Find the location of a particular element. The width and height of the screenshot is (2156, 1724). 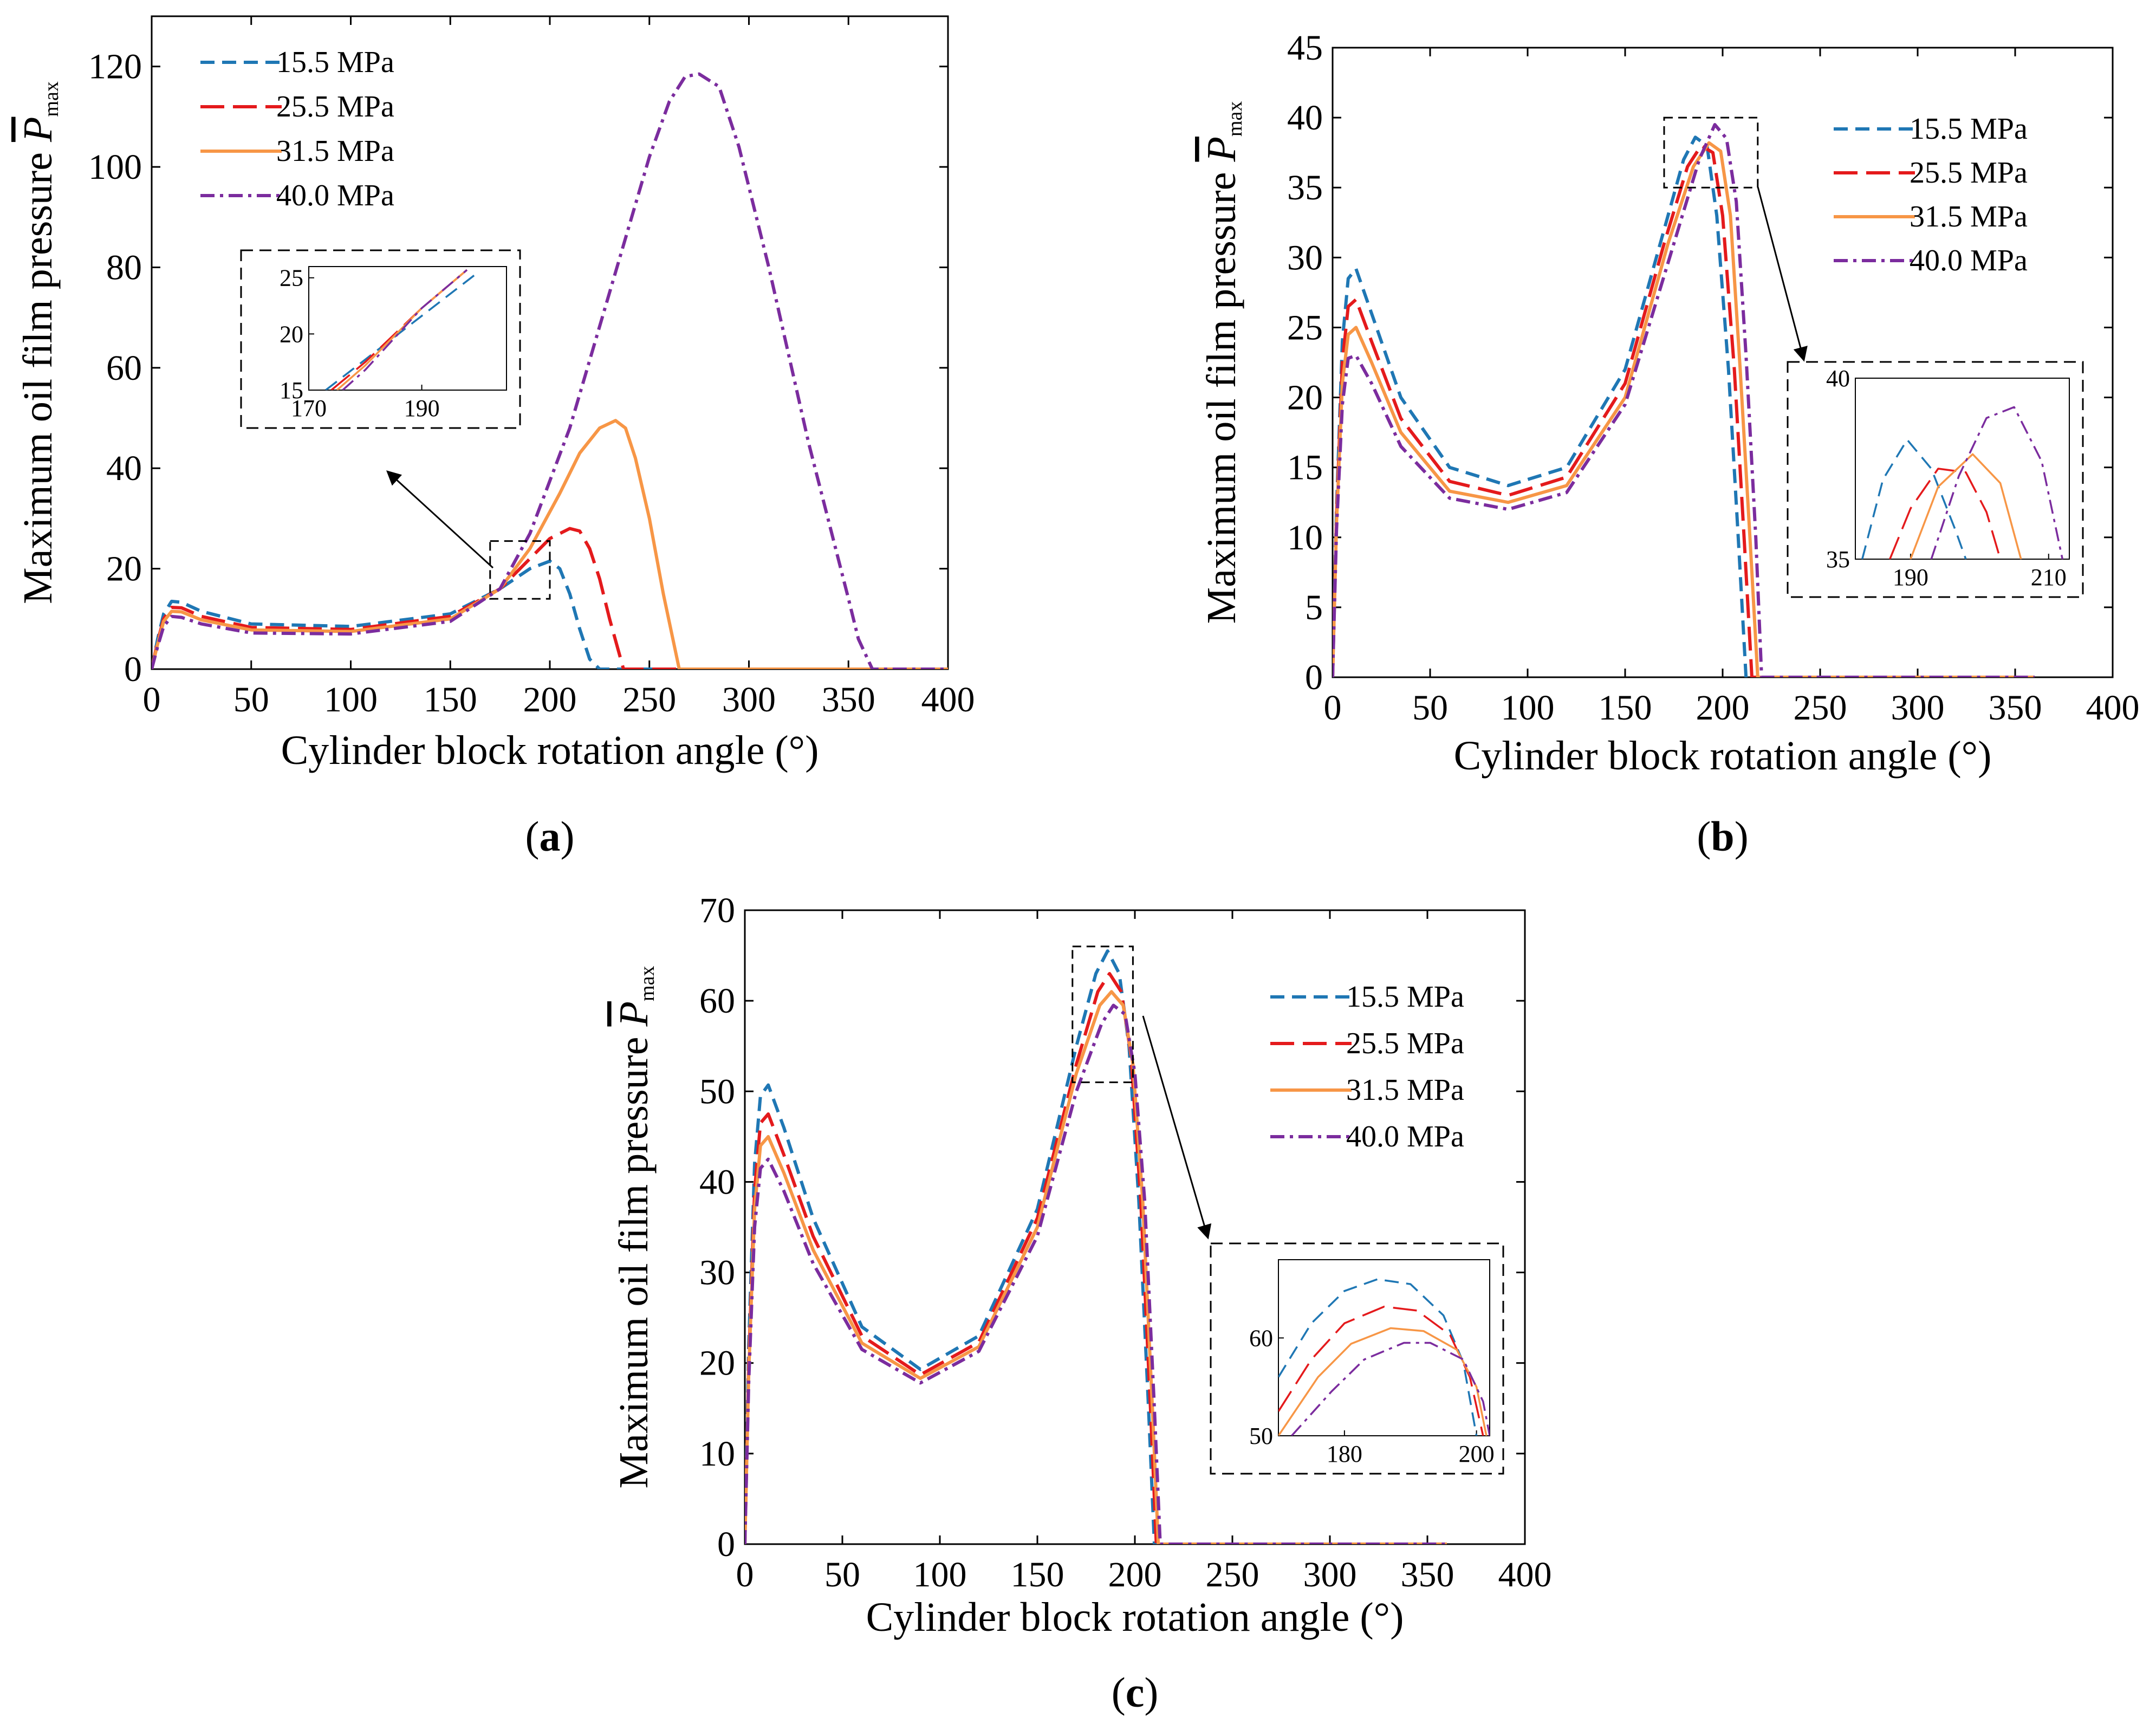

x-tick-label-b-2: 100 is located at coordinates (1528, 708).